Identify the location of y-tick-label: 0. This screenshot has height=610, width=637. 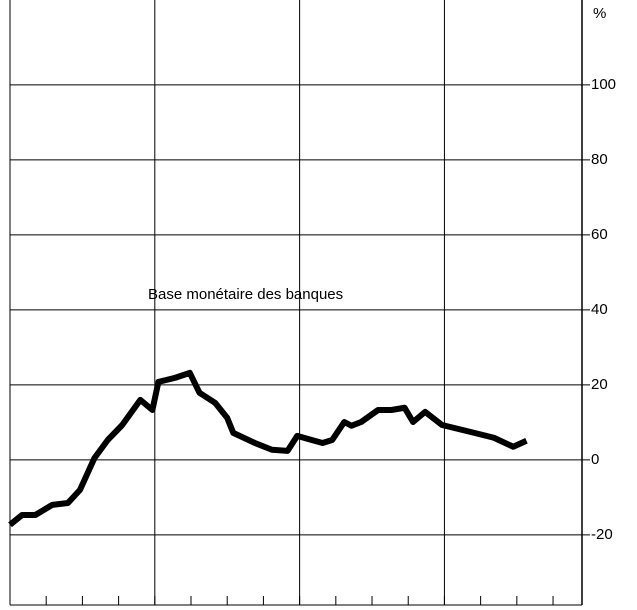
(595, 459).